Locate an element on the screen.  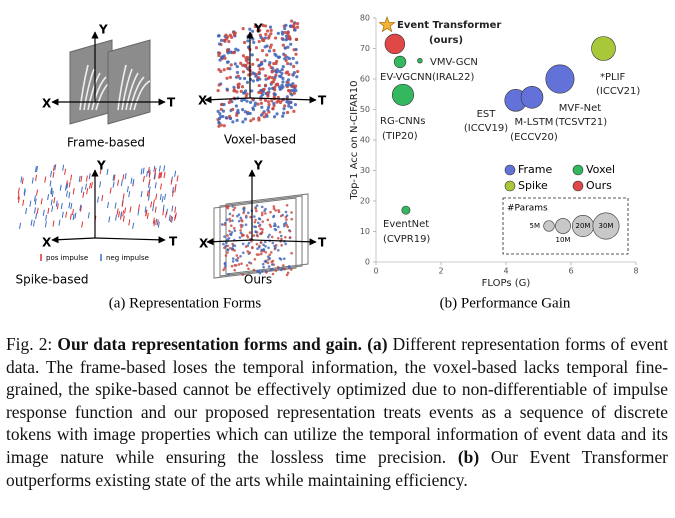
axis-letter: T is located at coordinates (171, 103).